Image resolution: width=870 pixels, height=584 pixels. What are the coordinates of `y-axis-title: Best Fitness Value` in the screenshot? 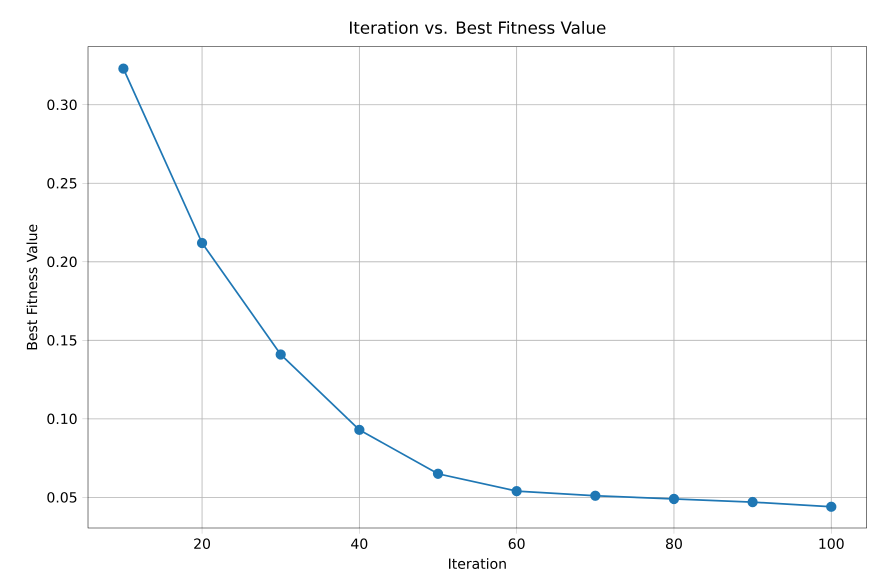 It's located at (32, 287).